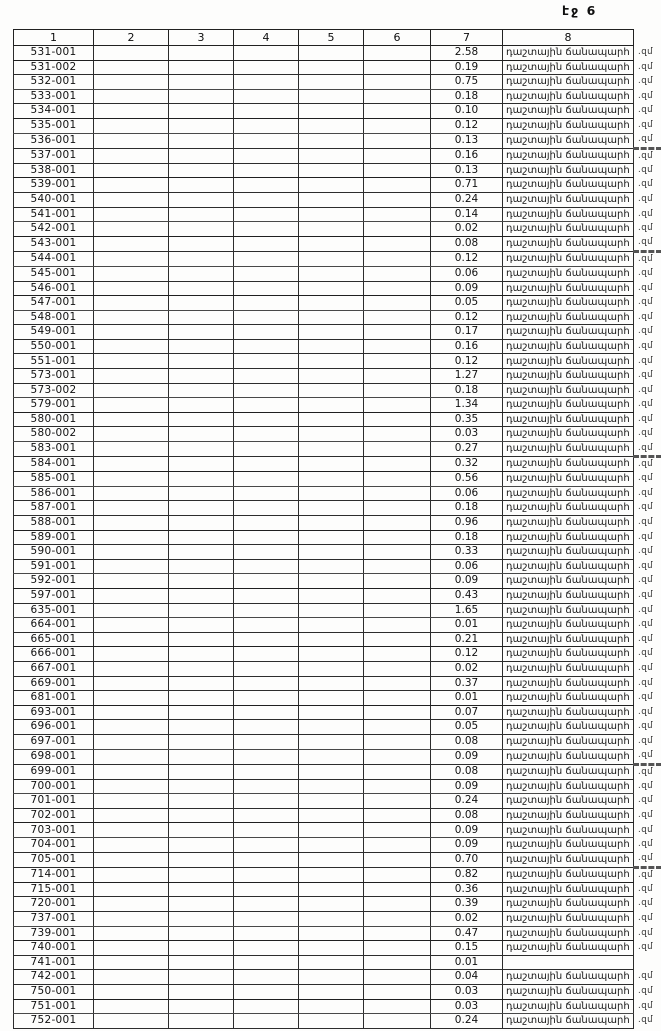  What do you see at coordinates (337, 639) in the screenshot?
I see `table-row: 665-001 0.21 դաշտային ճանապարհ .զմ` at bounding box center [337, 639].